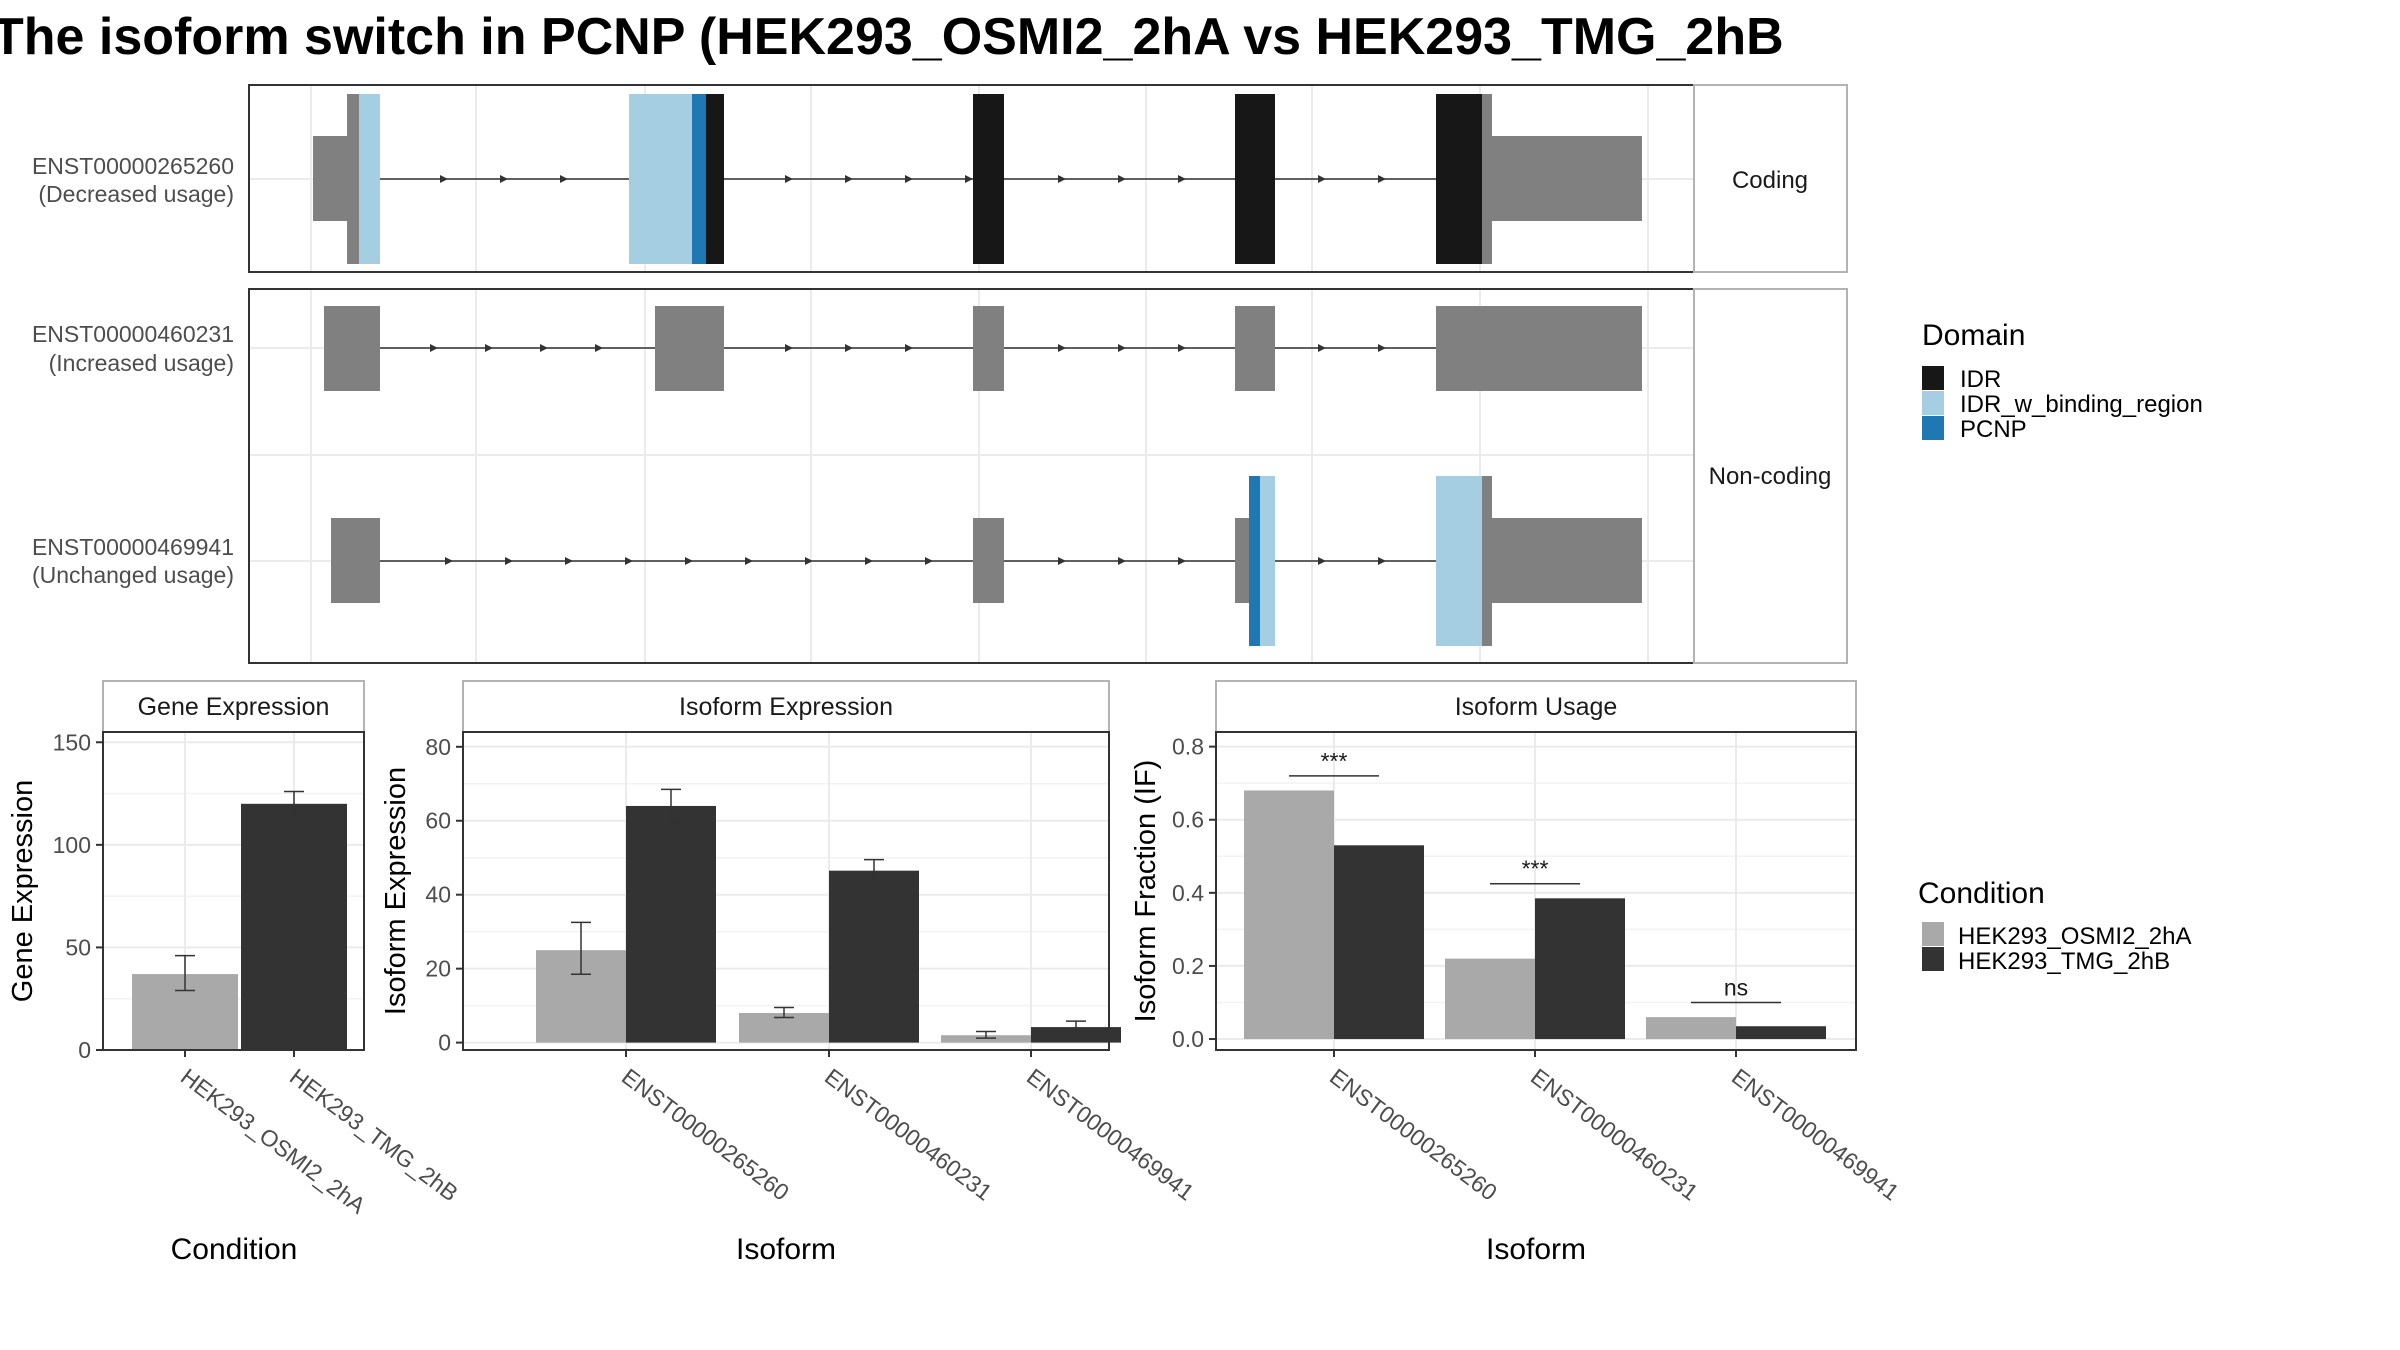 The image size is (2400, 1350). What do you see at coordinates (72, 845) in the screenshot?
I see `y-tick-label: 100` at bounding box center [72, 845].